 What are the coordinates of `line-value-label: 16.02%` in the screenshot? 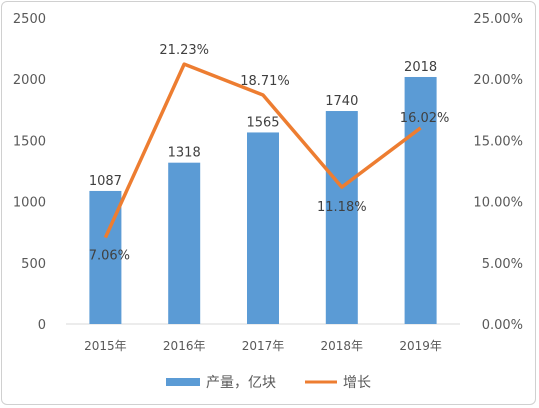 It's located at (425, 118).